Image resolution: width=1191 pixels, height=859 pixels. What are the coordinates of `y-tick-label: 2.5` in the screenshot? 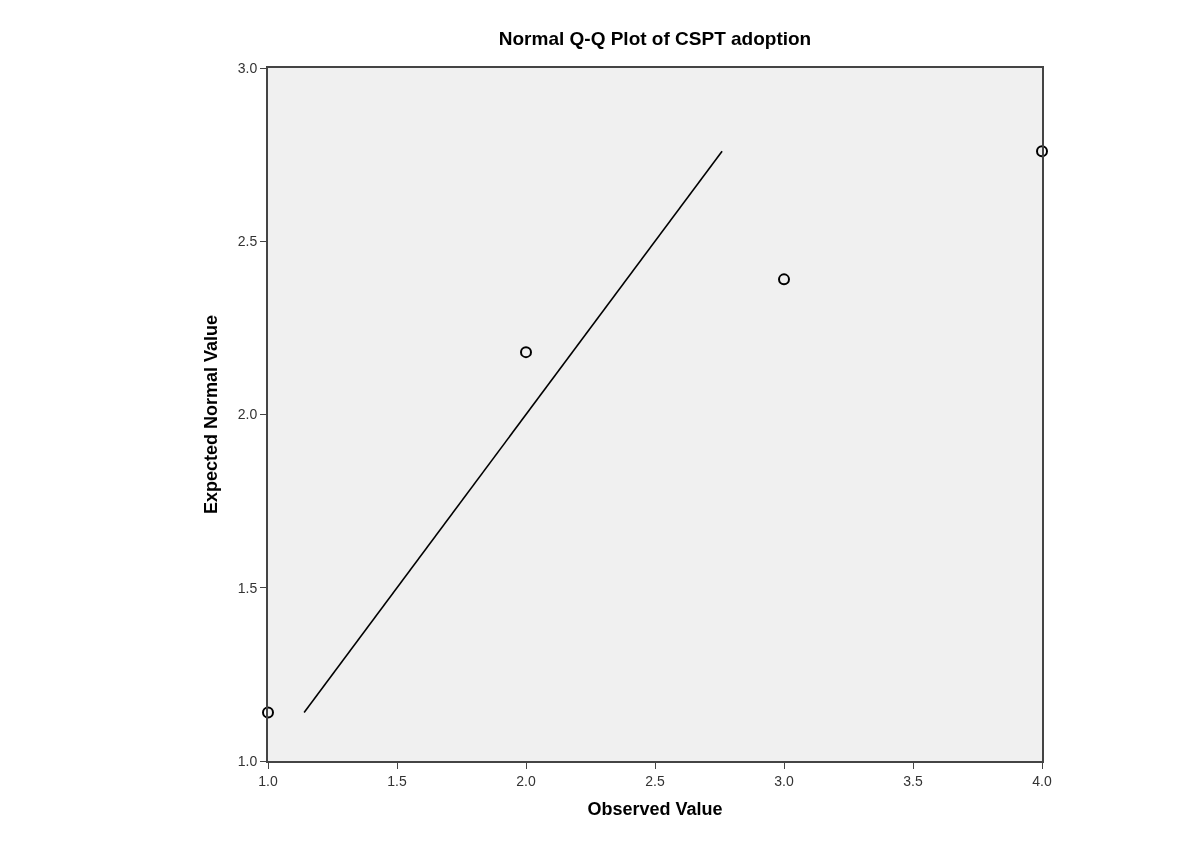 It's located at (247, 241).